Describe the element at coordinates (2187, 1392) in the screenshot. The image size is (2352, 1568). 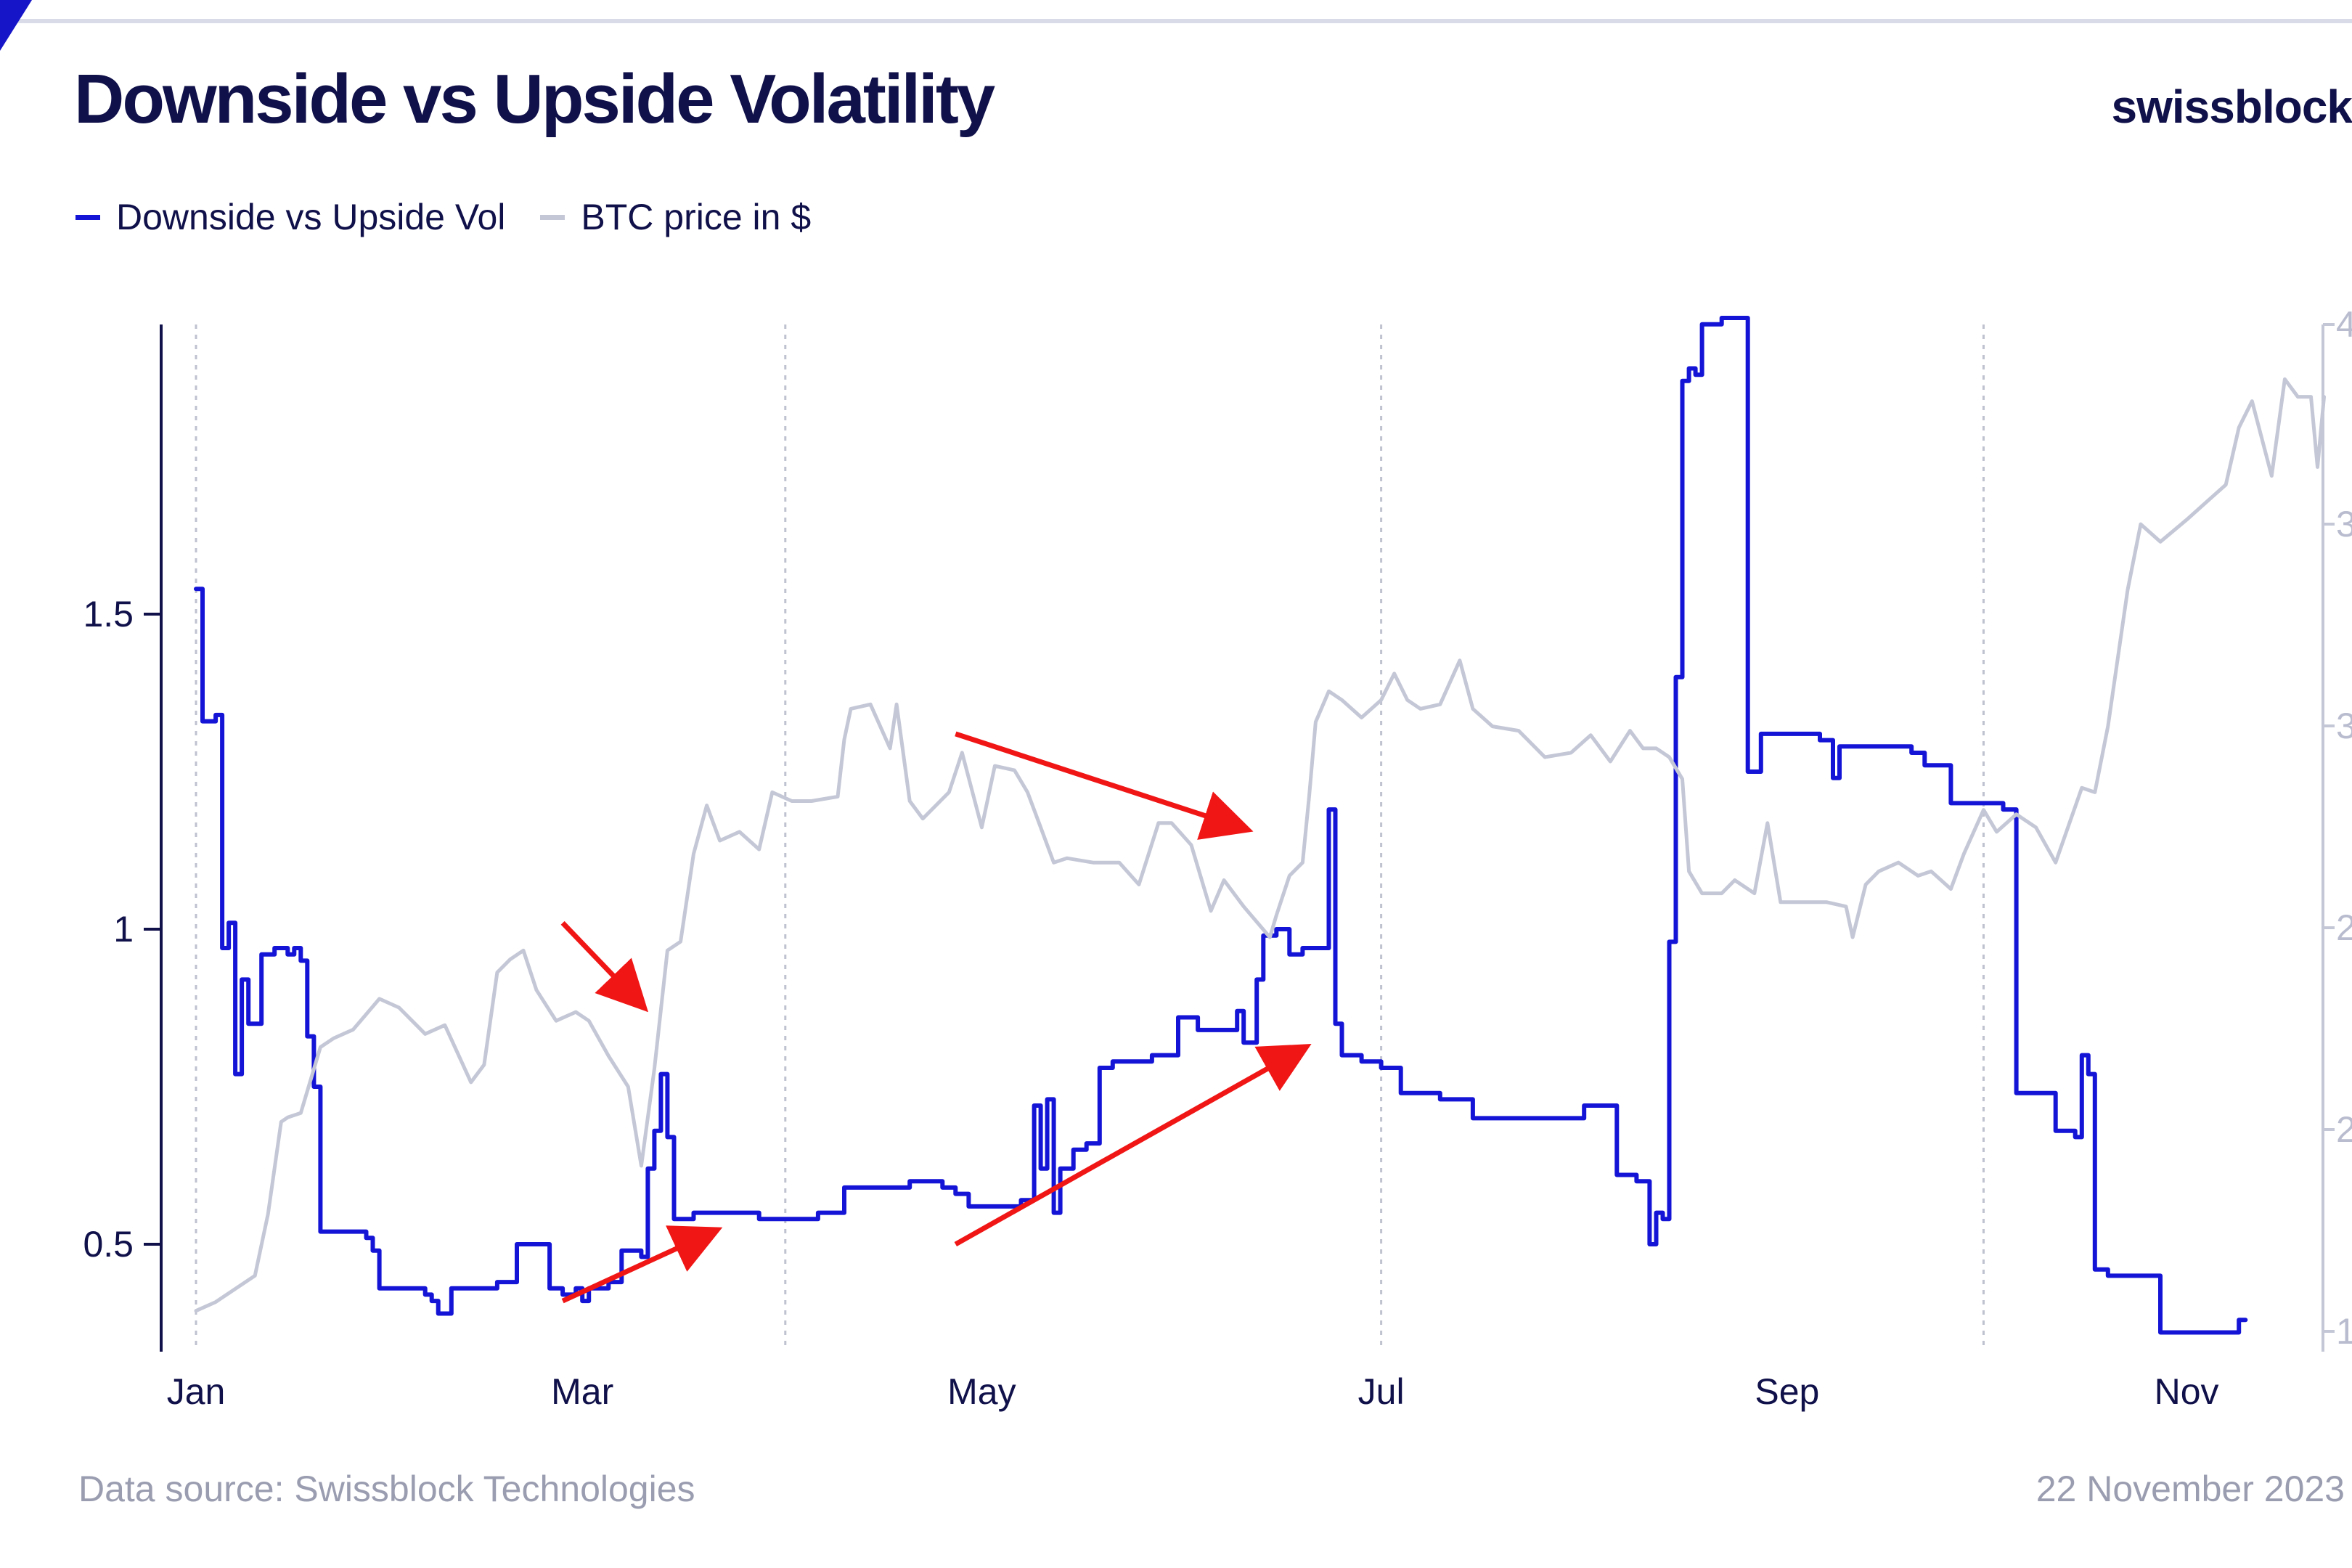
I see `x-tick-label: Nov` at that location.